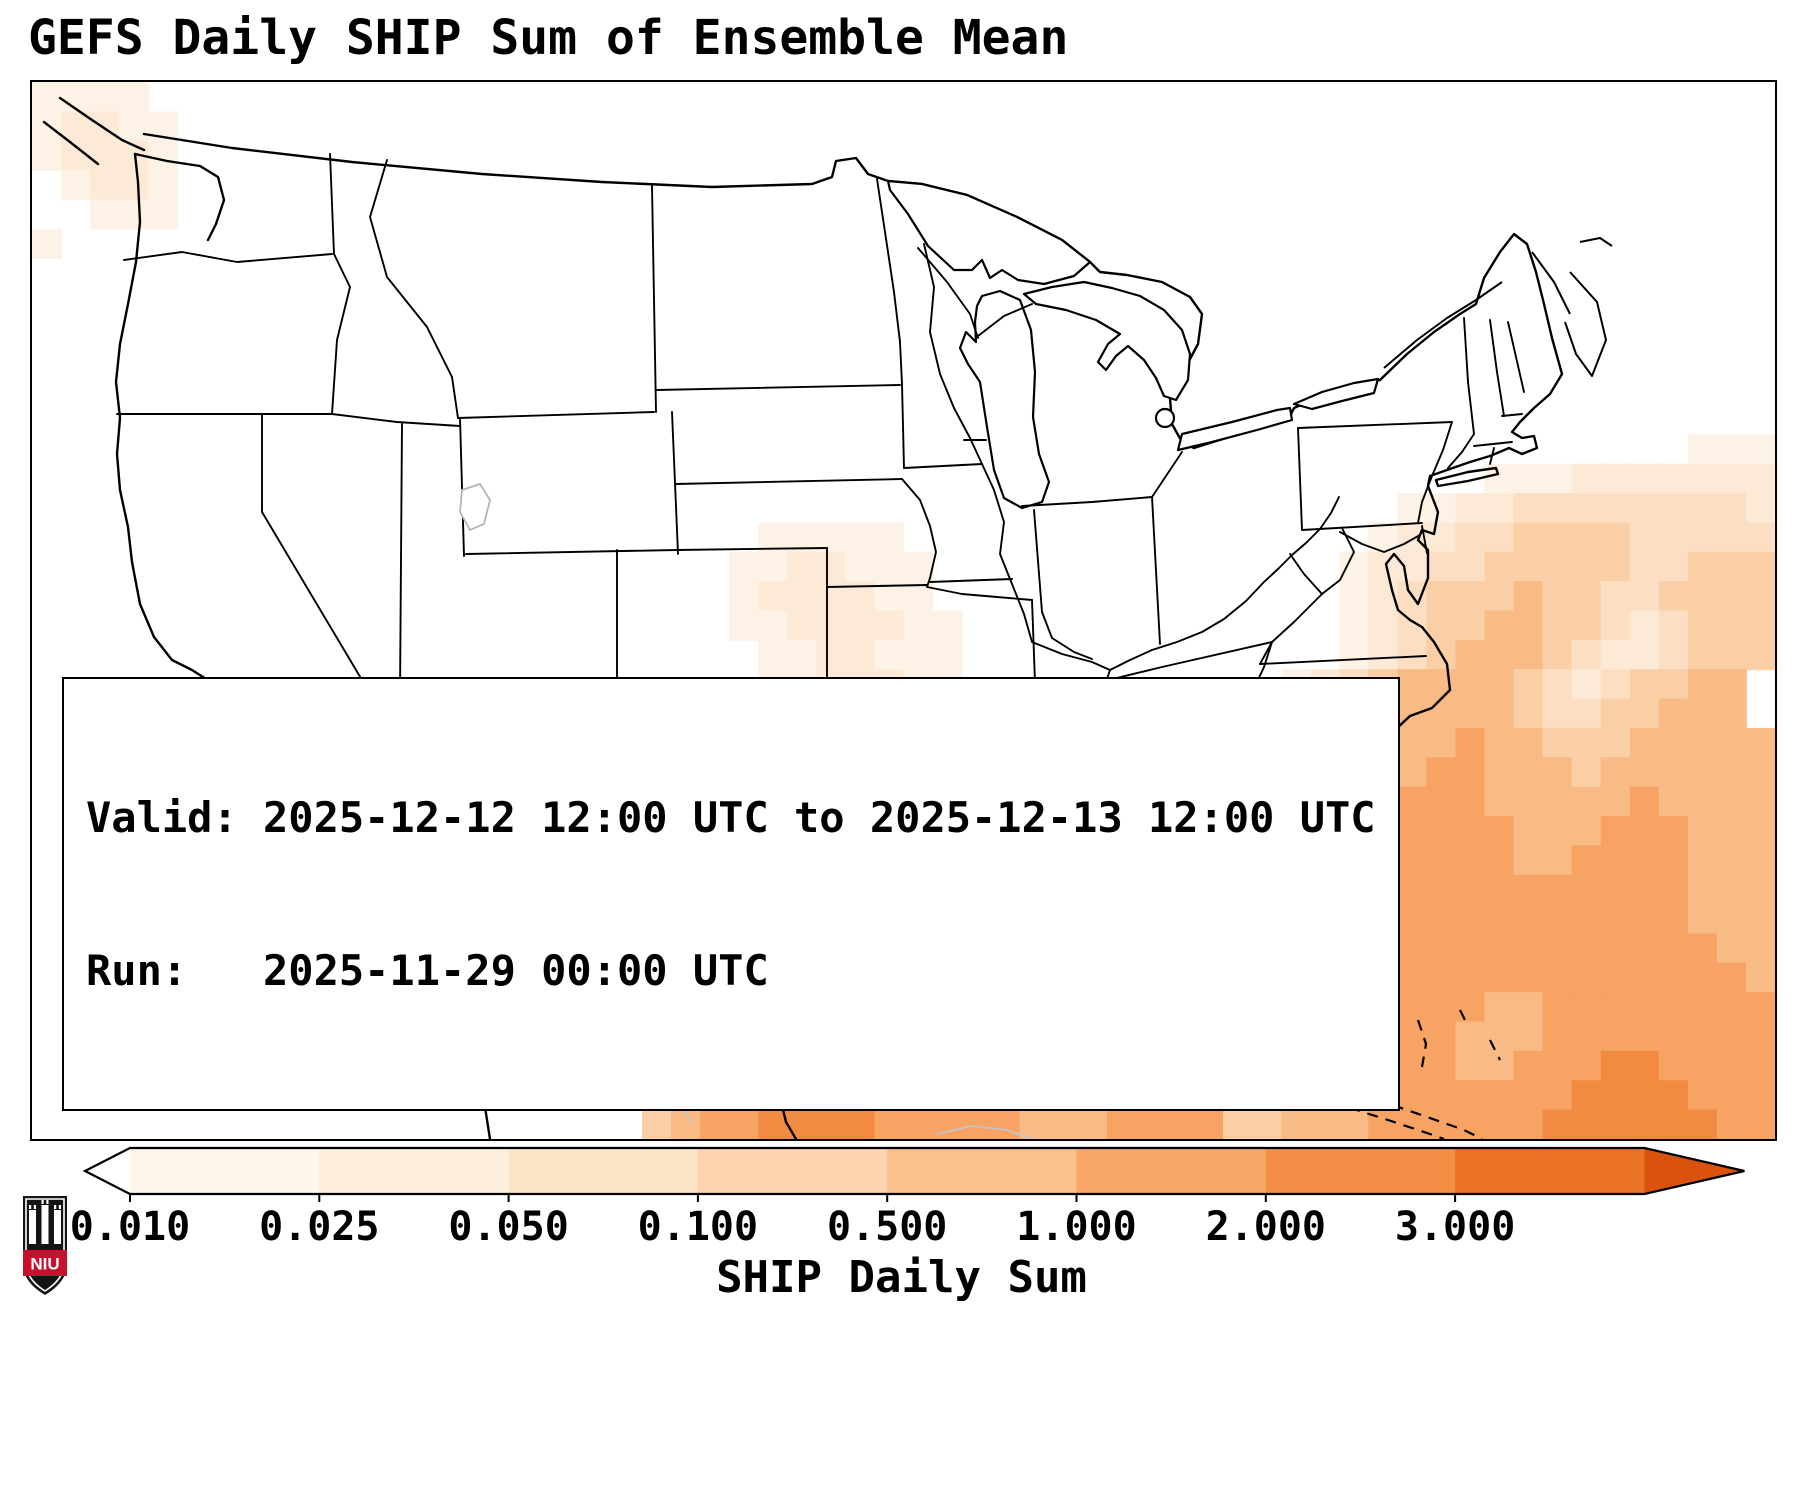  Describe the element at coordinates (130, 1227) in the screenshot. I see `colorbar-tick-label: 0.010` at that location.